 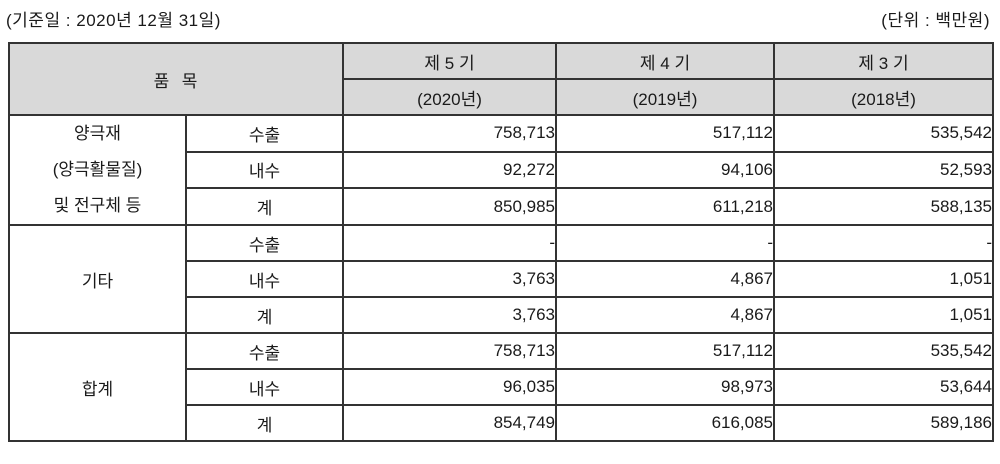 I want to click on value-cell: 94,106, so click(x=665, y=170).